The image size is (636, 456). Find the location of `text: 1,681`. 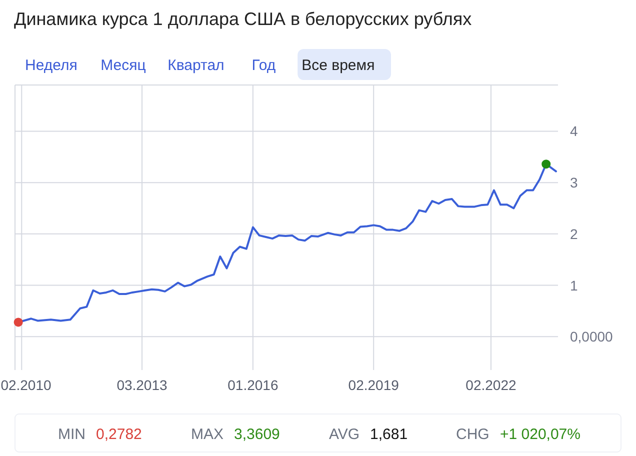

text: 1,681 is located at coordinates (389, 434).